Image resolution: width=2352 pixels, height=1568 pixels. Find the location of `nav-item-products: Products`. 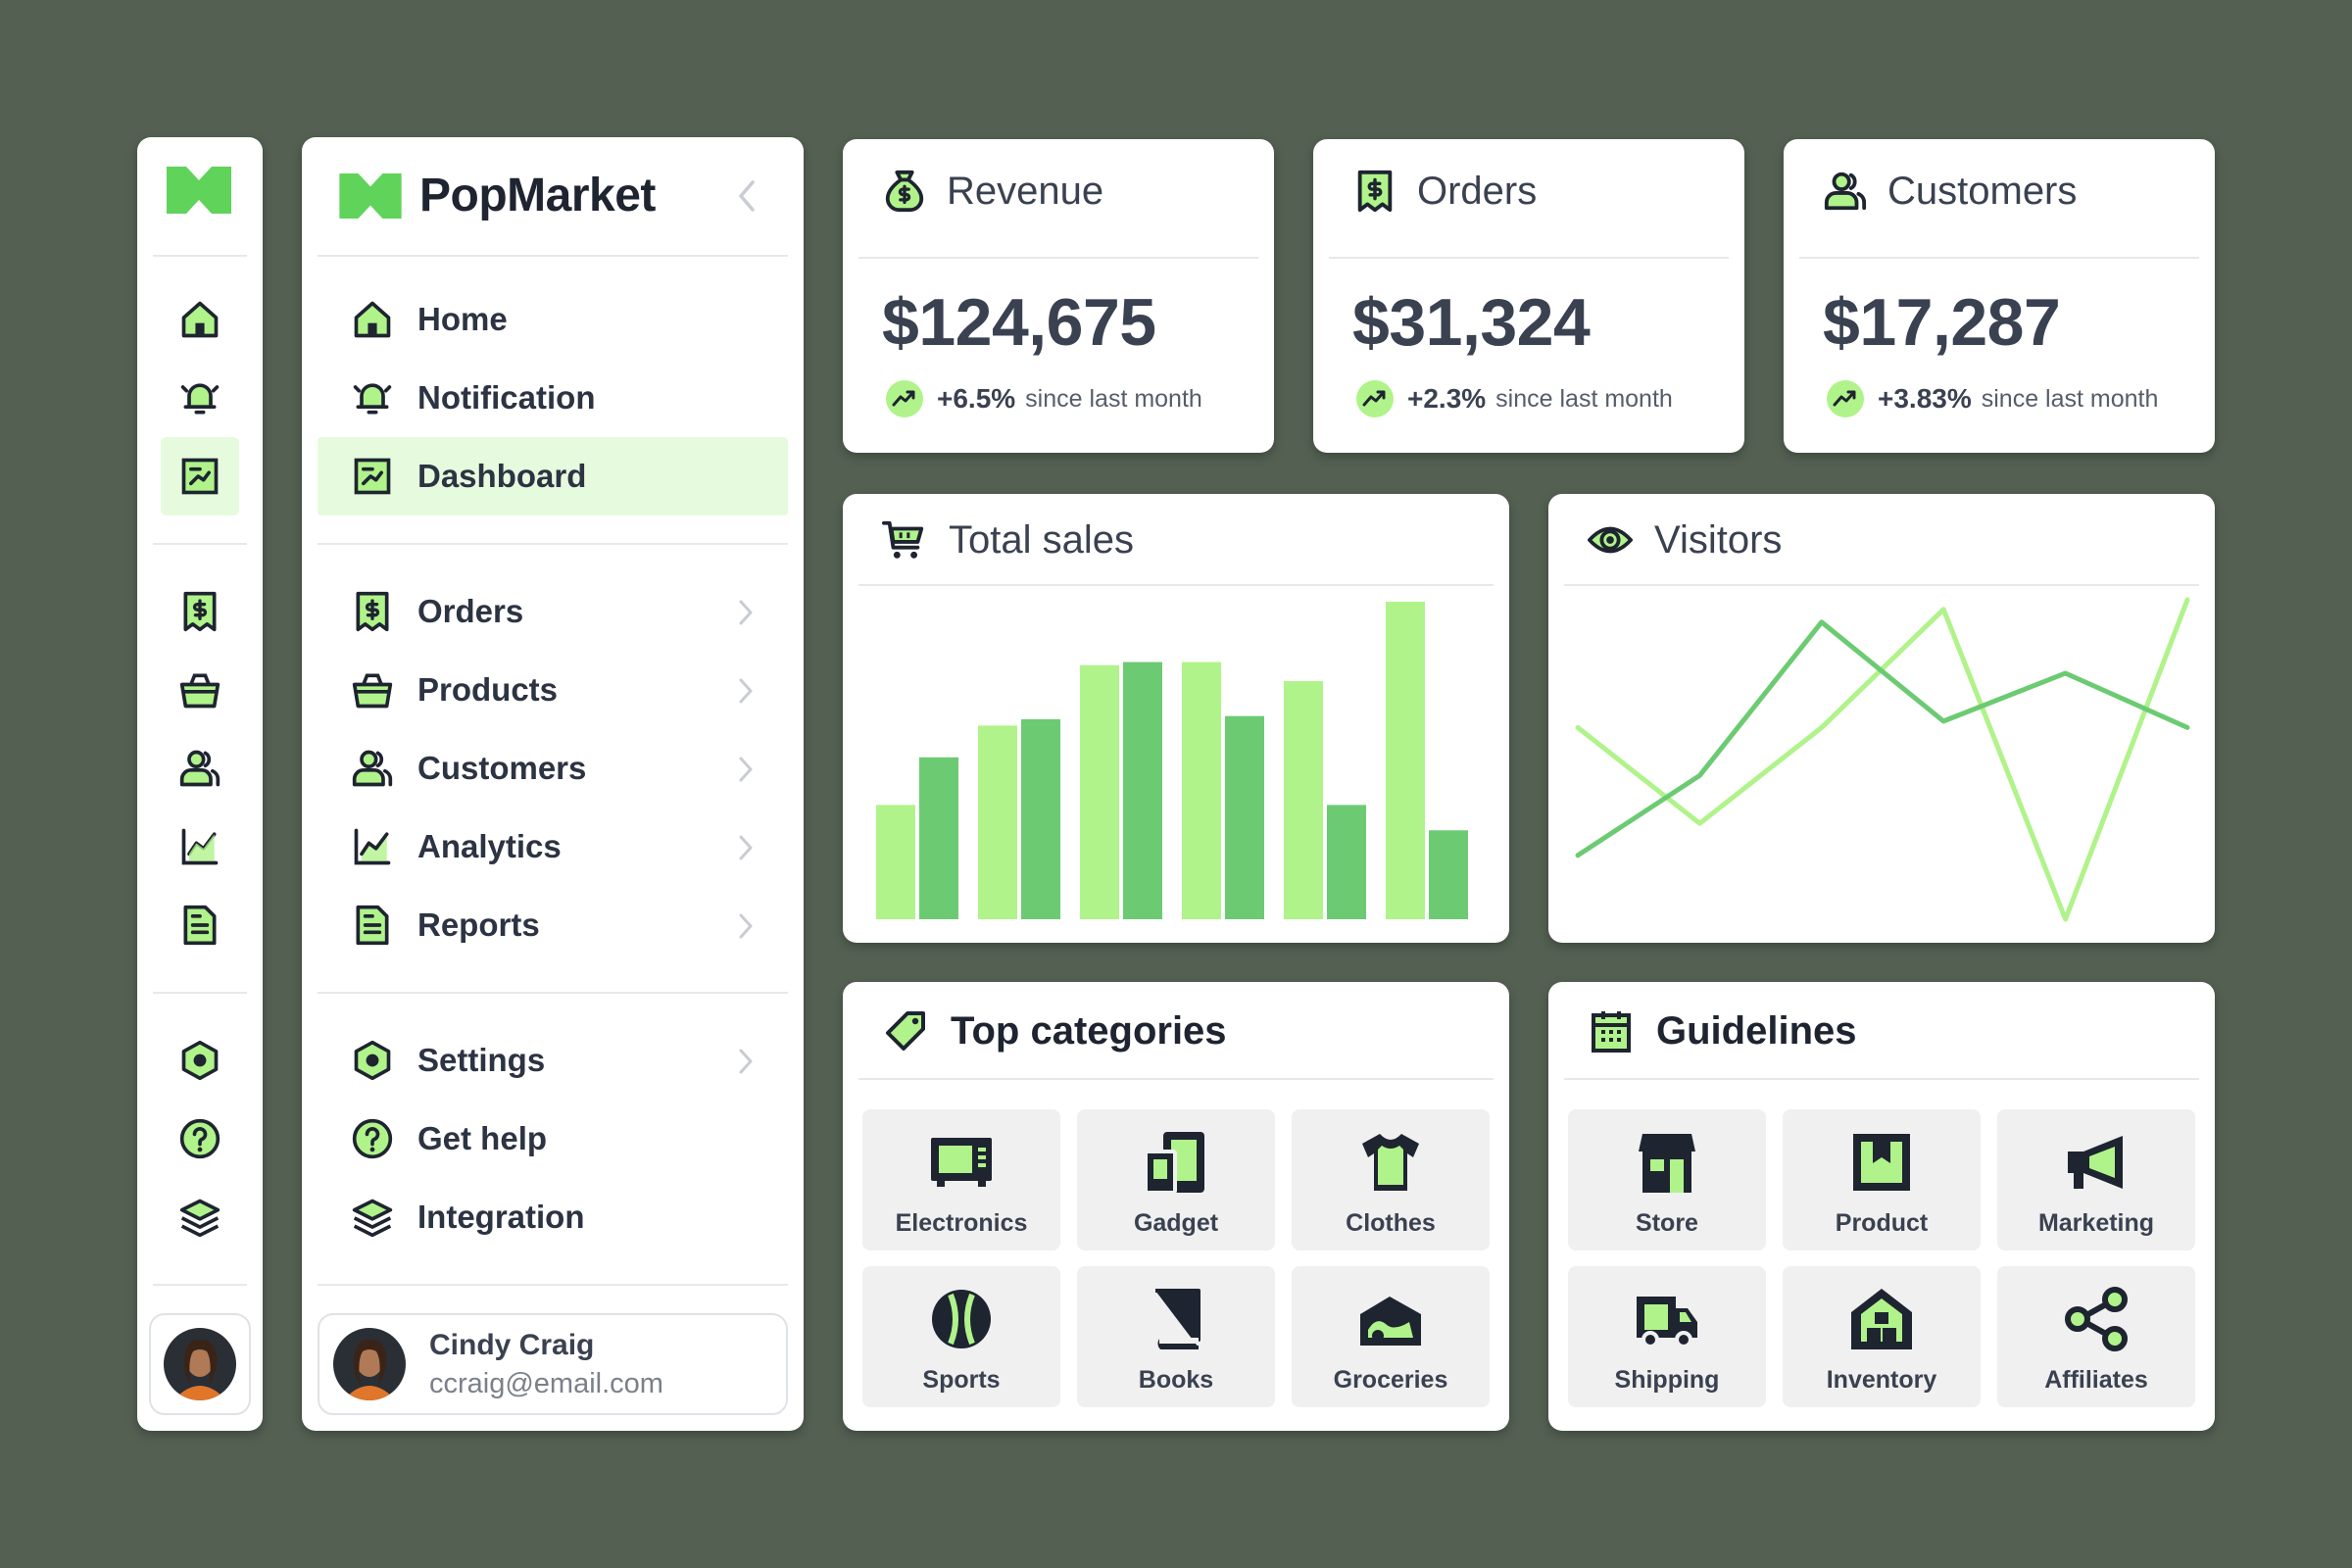

nav-item-products: Products is located at coordinates (553, 690).